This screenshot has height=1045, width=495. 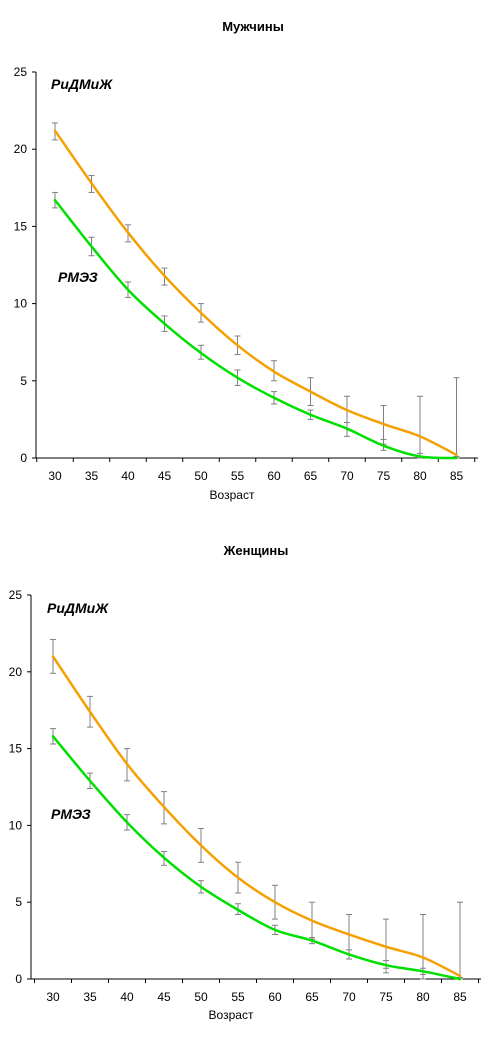 What do you see at coordinates (253, 26) in the screenshot?
I see `chart-title: Мужчины` at bounding box center [253, 26].